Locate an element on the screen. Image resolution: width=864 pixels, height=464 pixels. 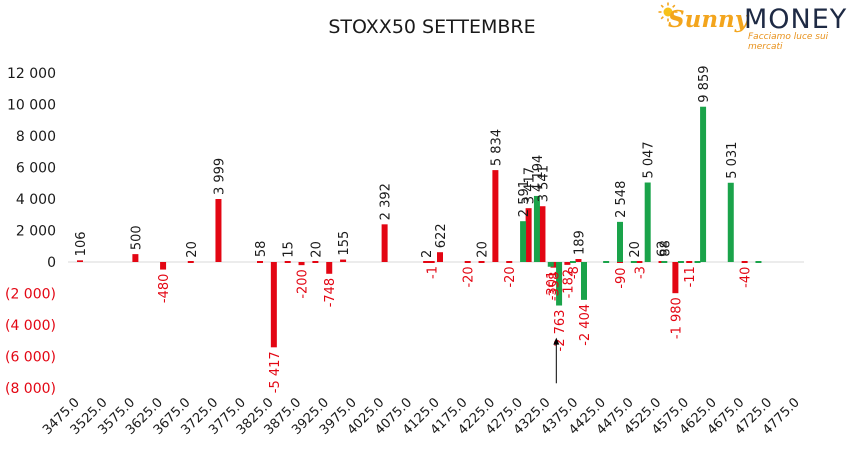
annotation-arrow-head is located at coordinates (556, 341).